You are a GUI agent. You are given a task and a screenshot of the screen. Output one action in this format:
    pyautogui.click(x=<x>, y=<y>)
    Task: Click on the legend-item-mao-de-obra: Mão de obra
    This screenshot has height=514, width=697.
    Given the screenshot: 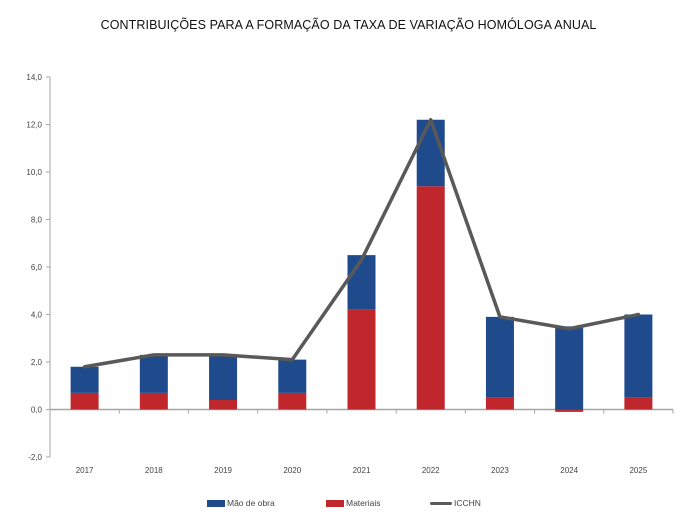 What is the action you would take?
    pyautogui.click(x=241, y=503)
    